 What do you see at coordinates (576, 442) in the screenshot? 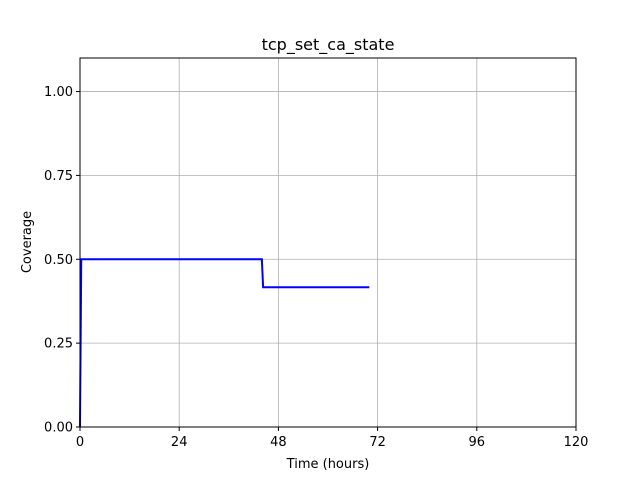
I see `x-tick-label: 120` at bounding box center [576, 442].